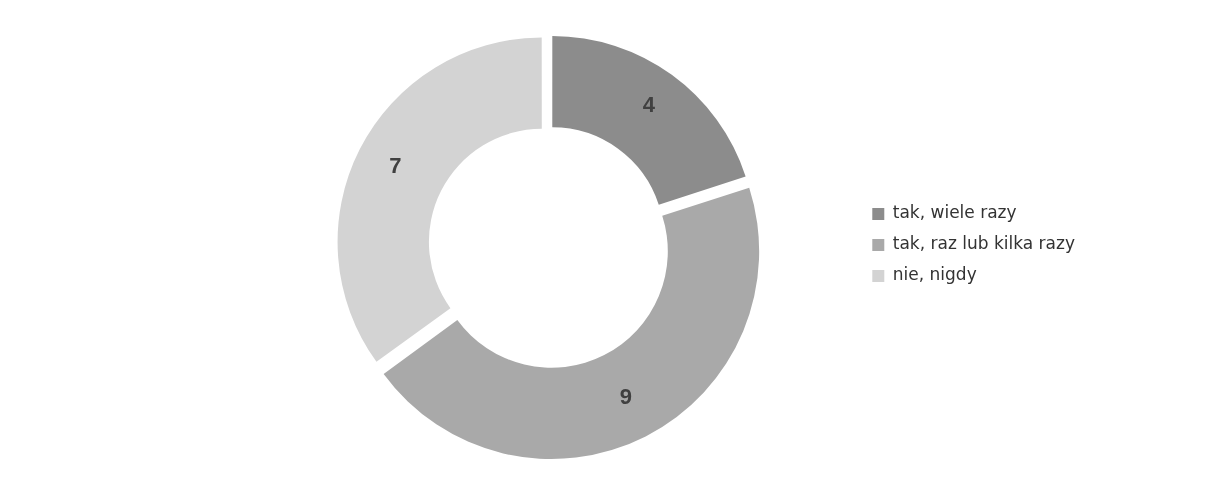  I want to click on legend-label: tak, raz lub kilka razy, so click(984, 243).